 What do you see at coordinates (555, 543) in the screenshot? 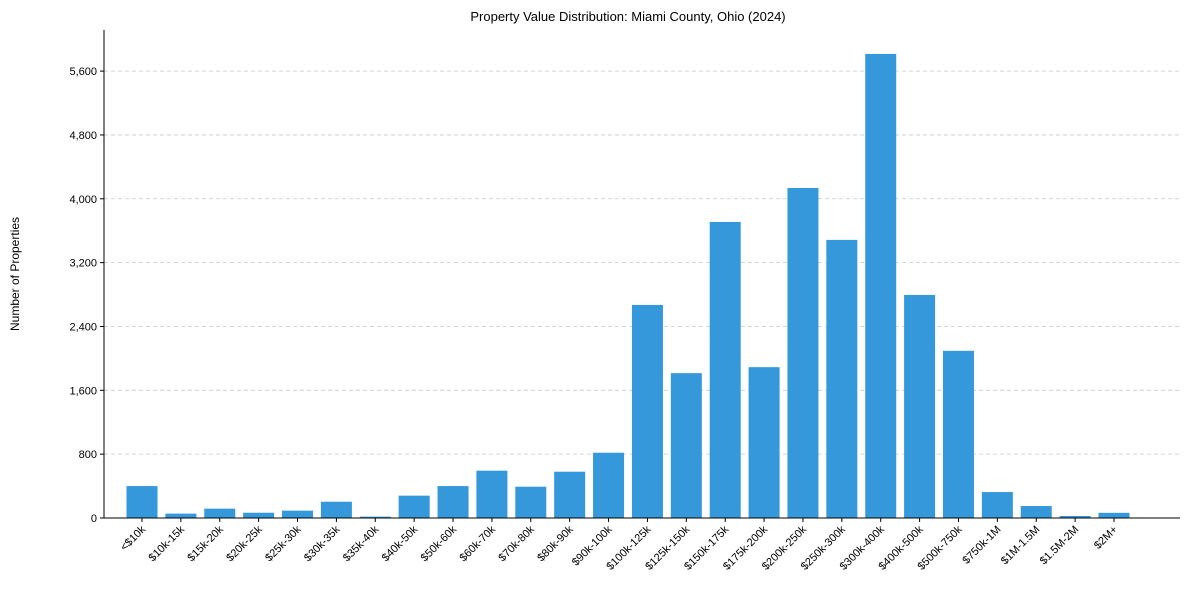
I see `x-tick-label: $80k-90k` at bounding box center [555, 543].